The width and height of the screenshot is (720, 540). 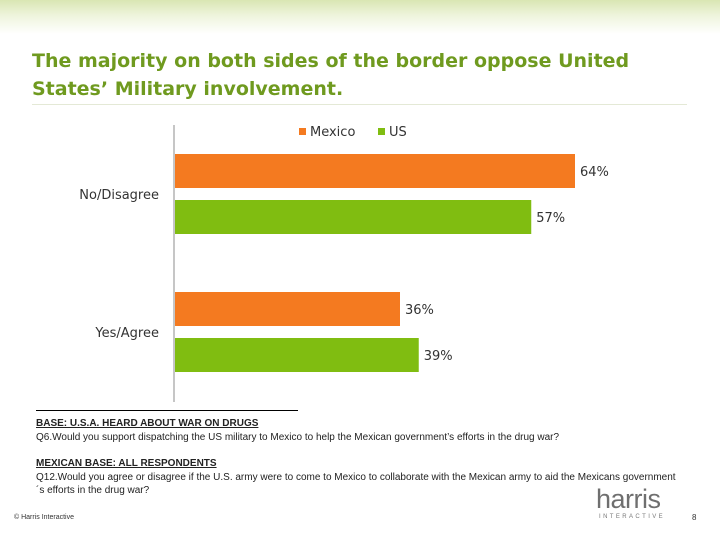 What do you see at coordinates (287, 309) in the screenshot?
I see `bar-mexico-yes-agree` at bounding box center [287, 309].